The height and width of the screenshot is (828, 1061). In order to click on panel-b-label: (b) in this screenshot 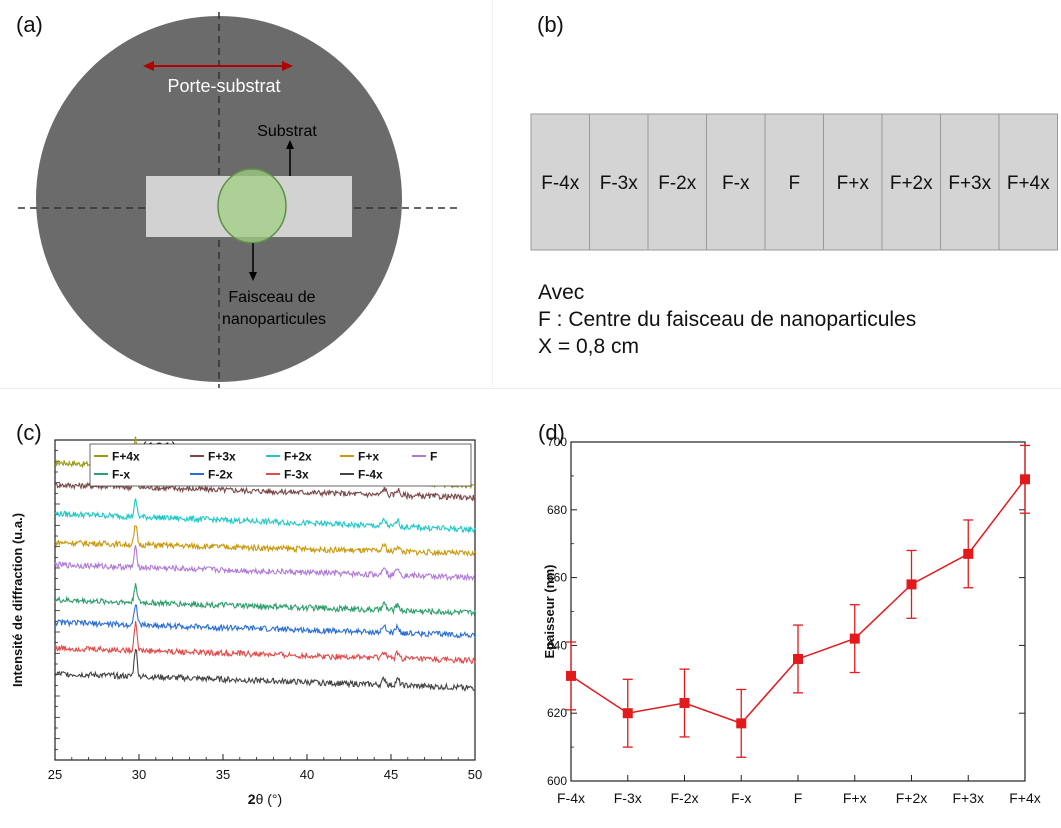, I will do `click(550, 24)`.